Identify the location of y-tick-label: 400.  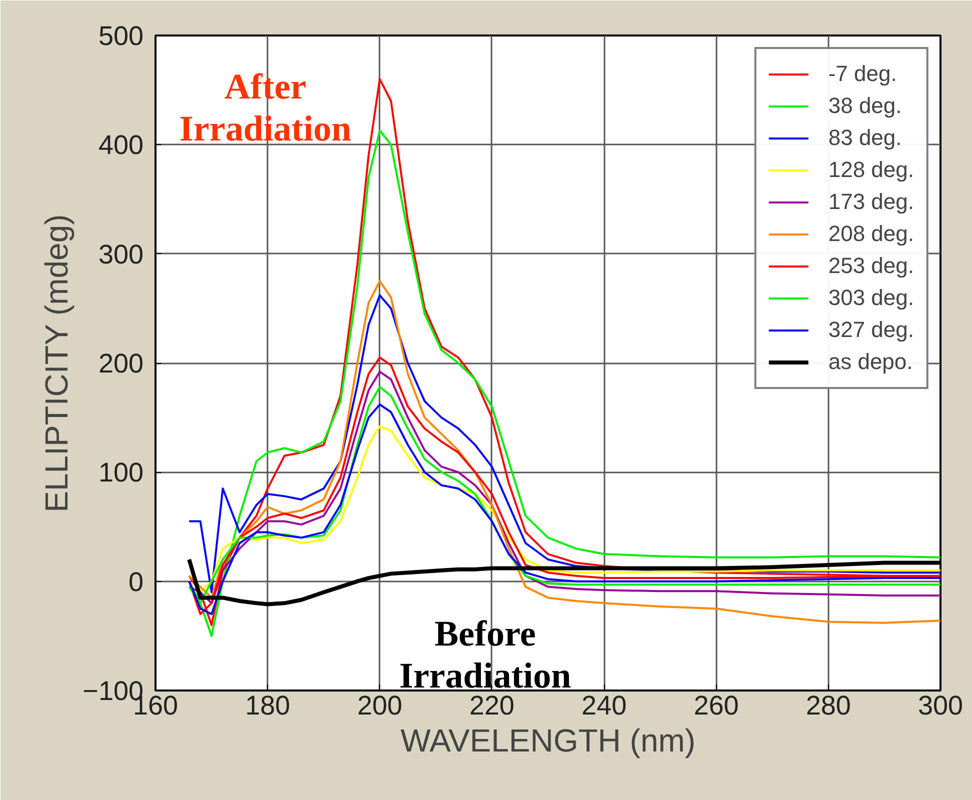
(121, 145).